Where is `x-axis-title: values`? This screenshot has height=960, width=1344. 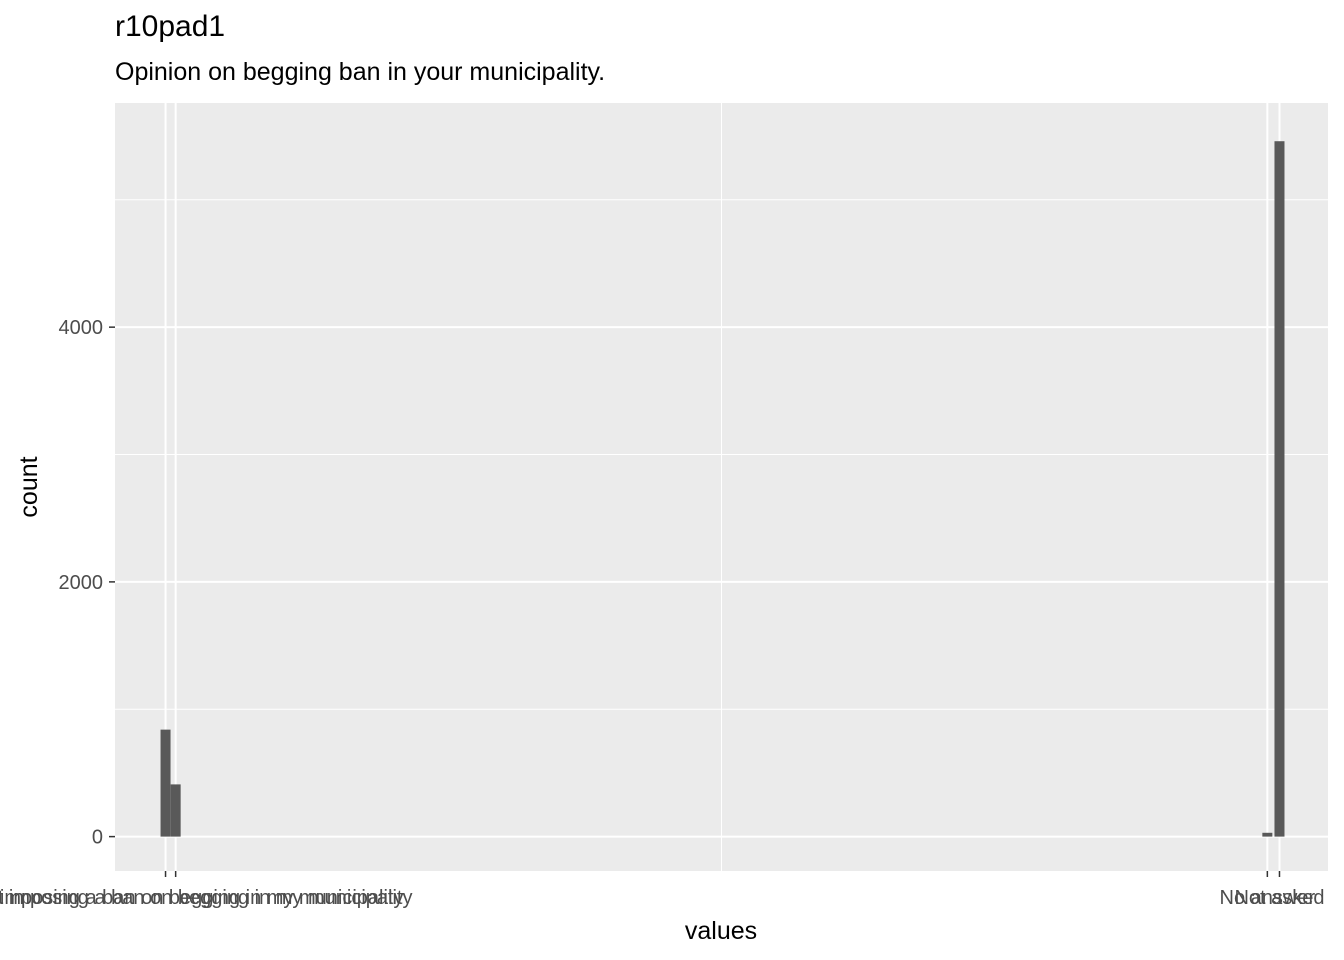 x-axis-title: values is located at coordinates (721, 931).